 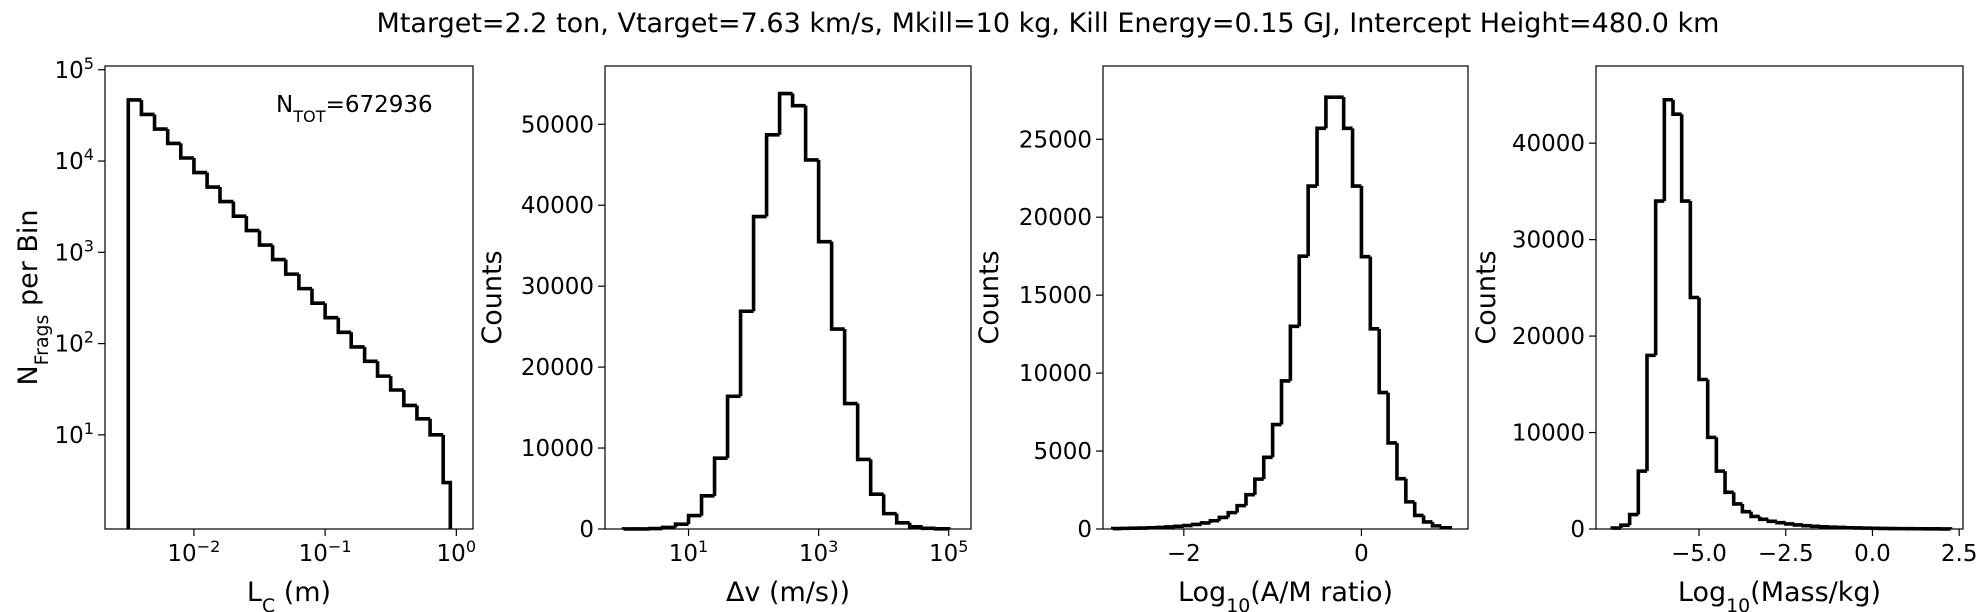 What do you see at coordinates (379, 105) in the screenshot?
I see `text-part: =672936` at bounding box center [379, 105].